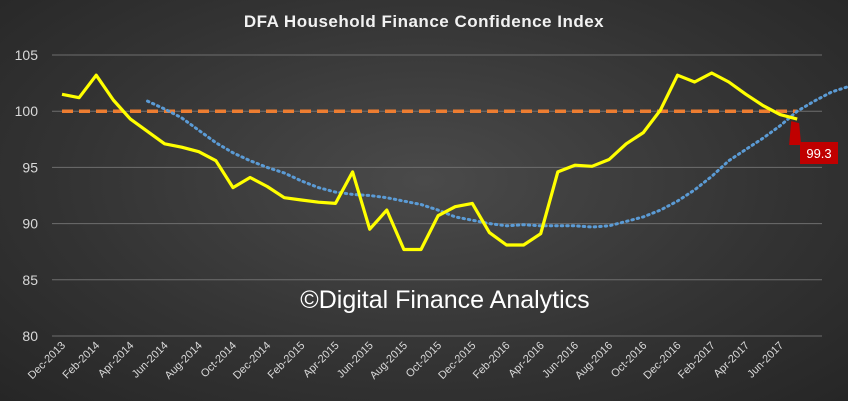  What do you see at coordinates (30, 224) in the screenshot?
I see `y-tick-label: 90` at bounding box center [30, 224].